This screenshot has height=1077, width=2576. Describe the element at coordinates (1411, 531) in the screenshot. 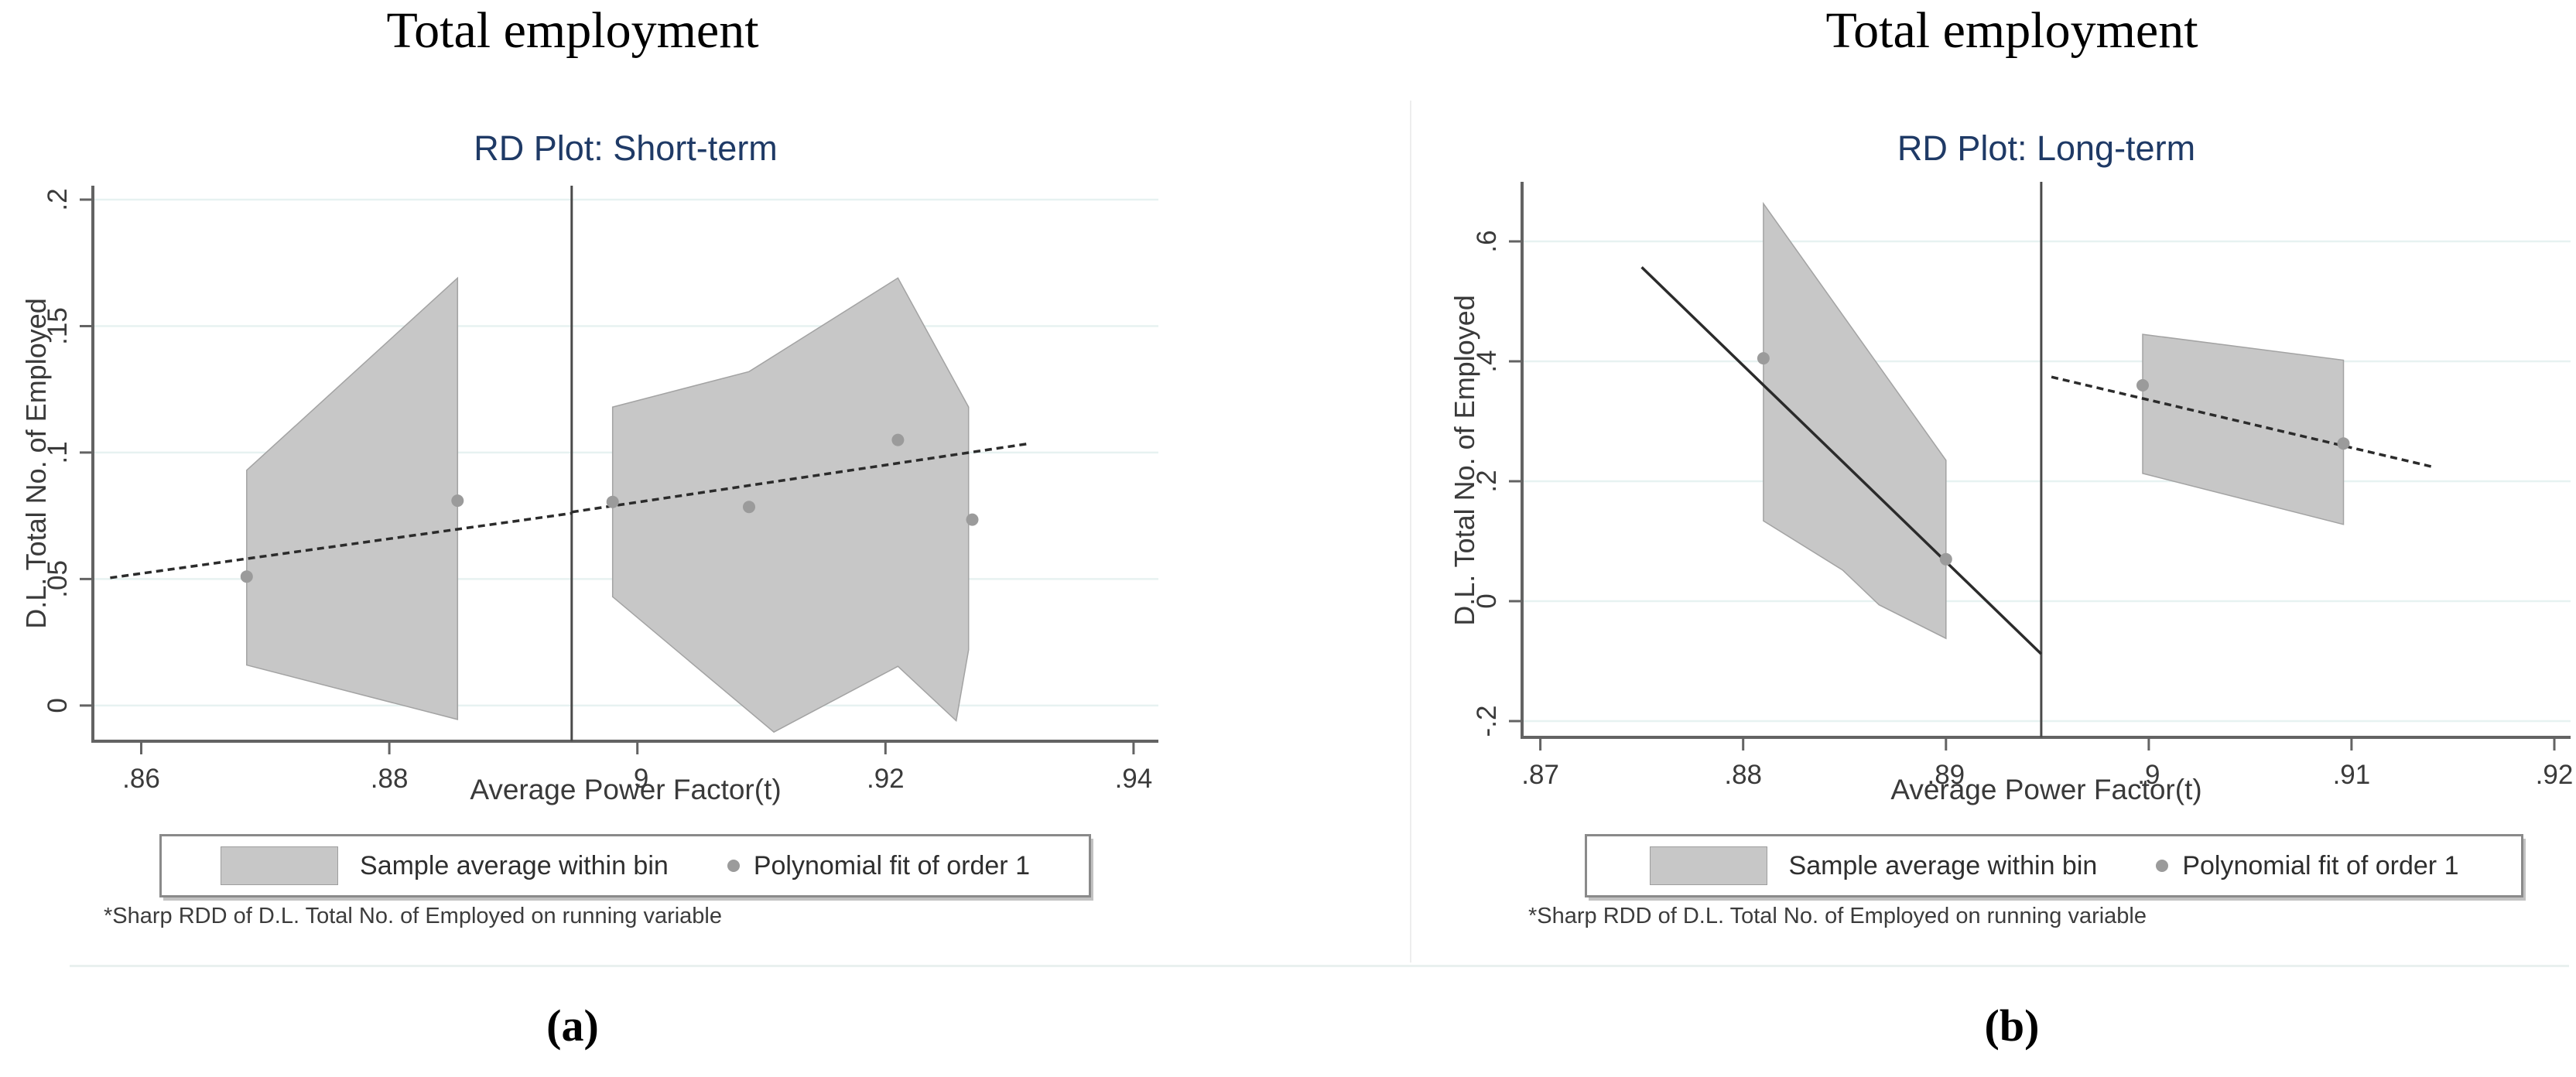

I see `panel-divider-line` at that location.